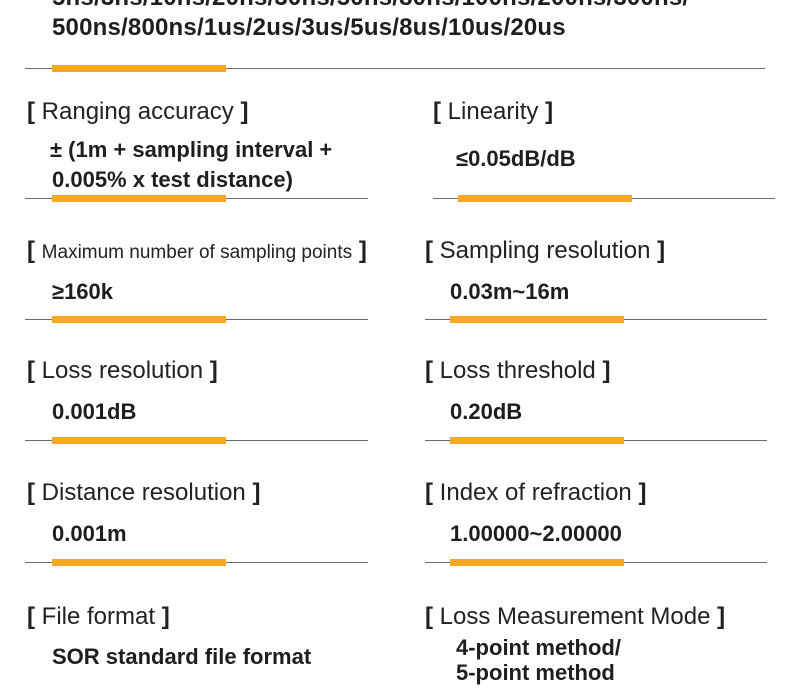 This screenshot has height=688, width=800. What do you see at coordinates (172, 179) in the screenshot?
I see `spec-value-ranging-accuracy-line-2: 0.005% x test distance)` at bounding box center [172, 179].